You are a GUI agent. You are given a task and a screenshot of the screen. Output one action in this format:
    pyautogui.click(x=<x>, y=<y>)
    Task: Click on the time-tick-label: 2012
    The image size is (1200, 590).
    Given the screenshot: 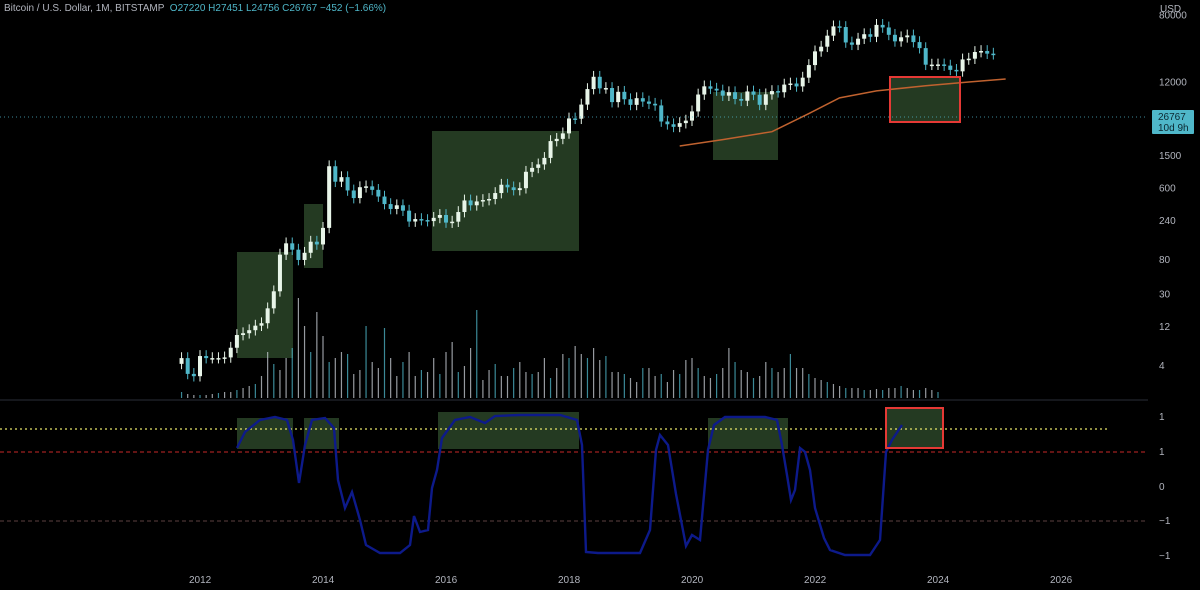 What is the action you would take?
    pyautogui.click(x=200, y=580)
    